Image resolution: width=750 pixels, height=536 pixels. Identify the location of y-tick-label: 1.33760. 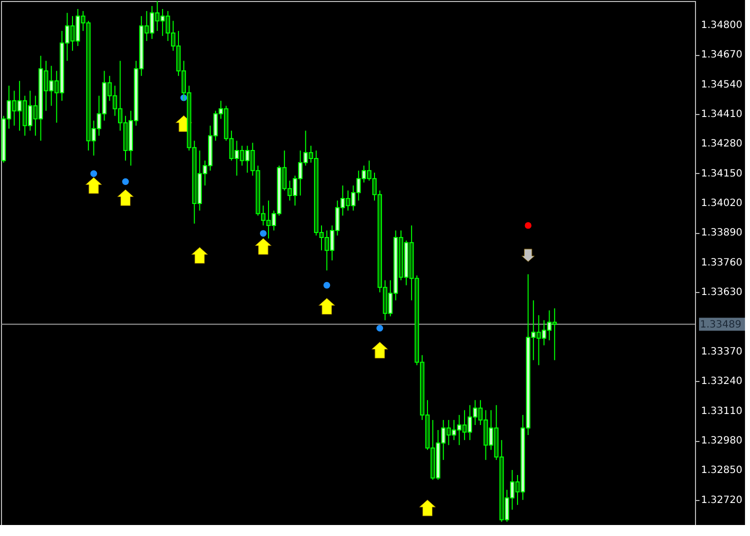
(721, 262).